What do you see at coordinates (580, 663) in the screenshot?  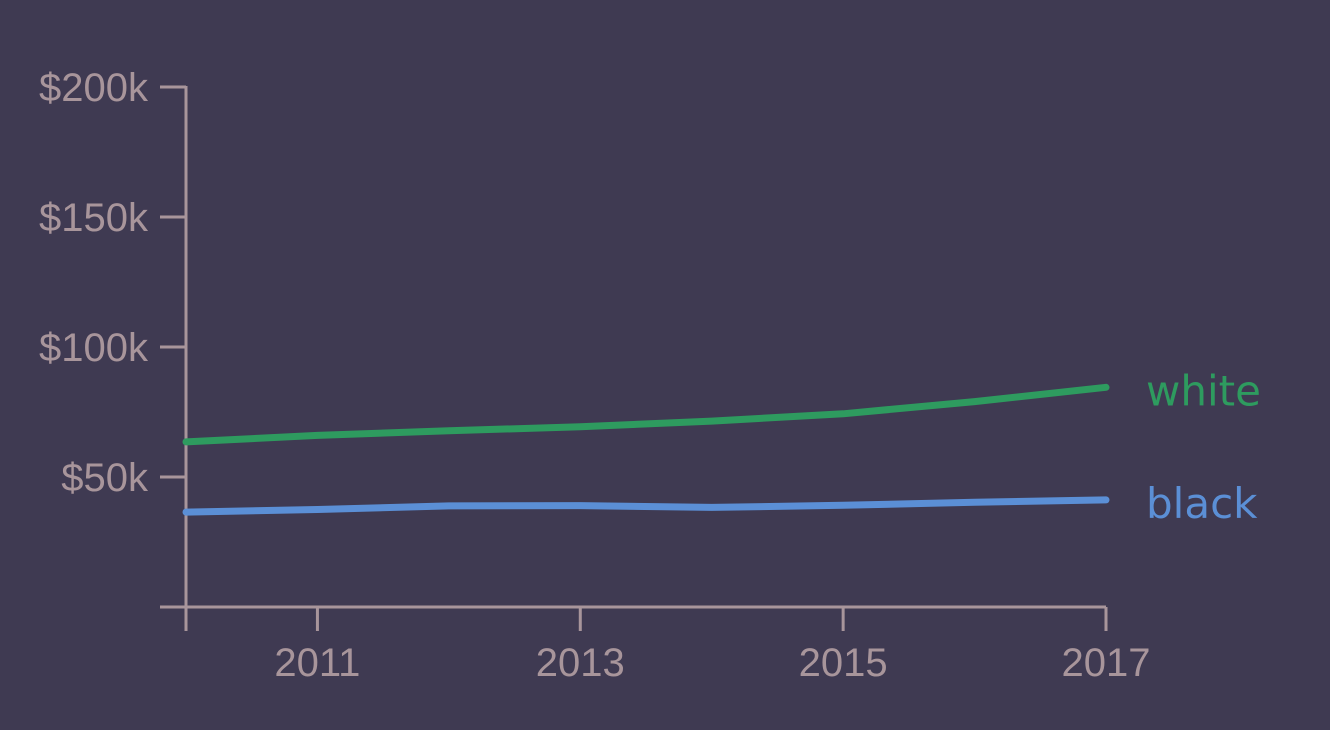 I see `x-tick-label: 2013` at bounding box center [580, 663].